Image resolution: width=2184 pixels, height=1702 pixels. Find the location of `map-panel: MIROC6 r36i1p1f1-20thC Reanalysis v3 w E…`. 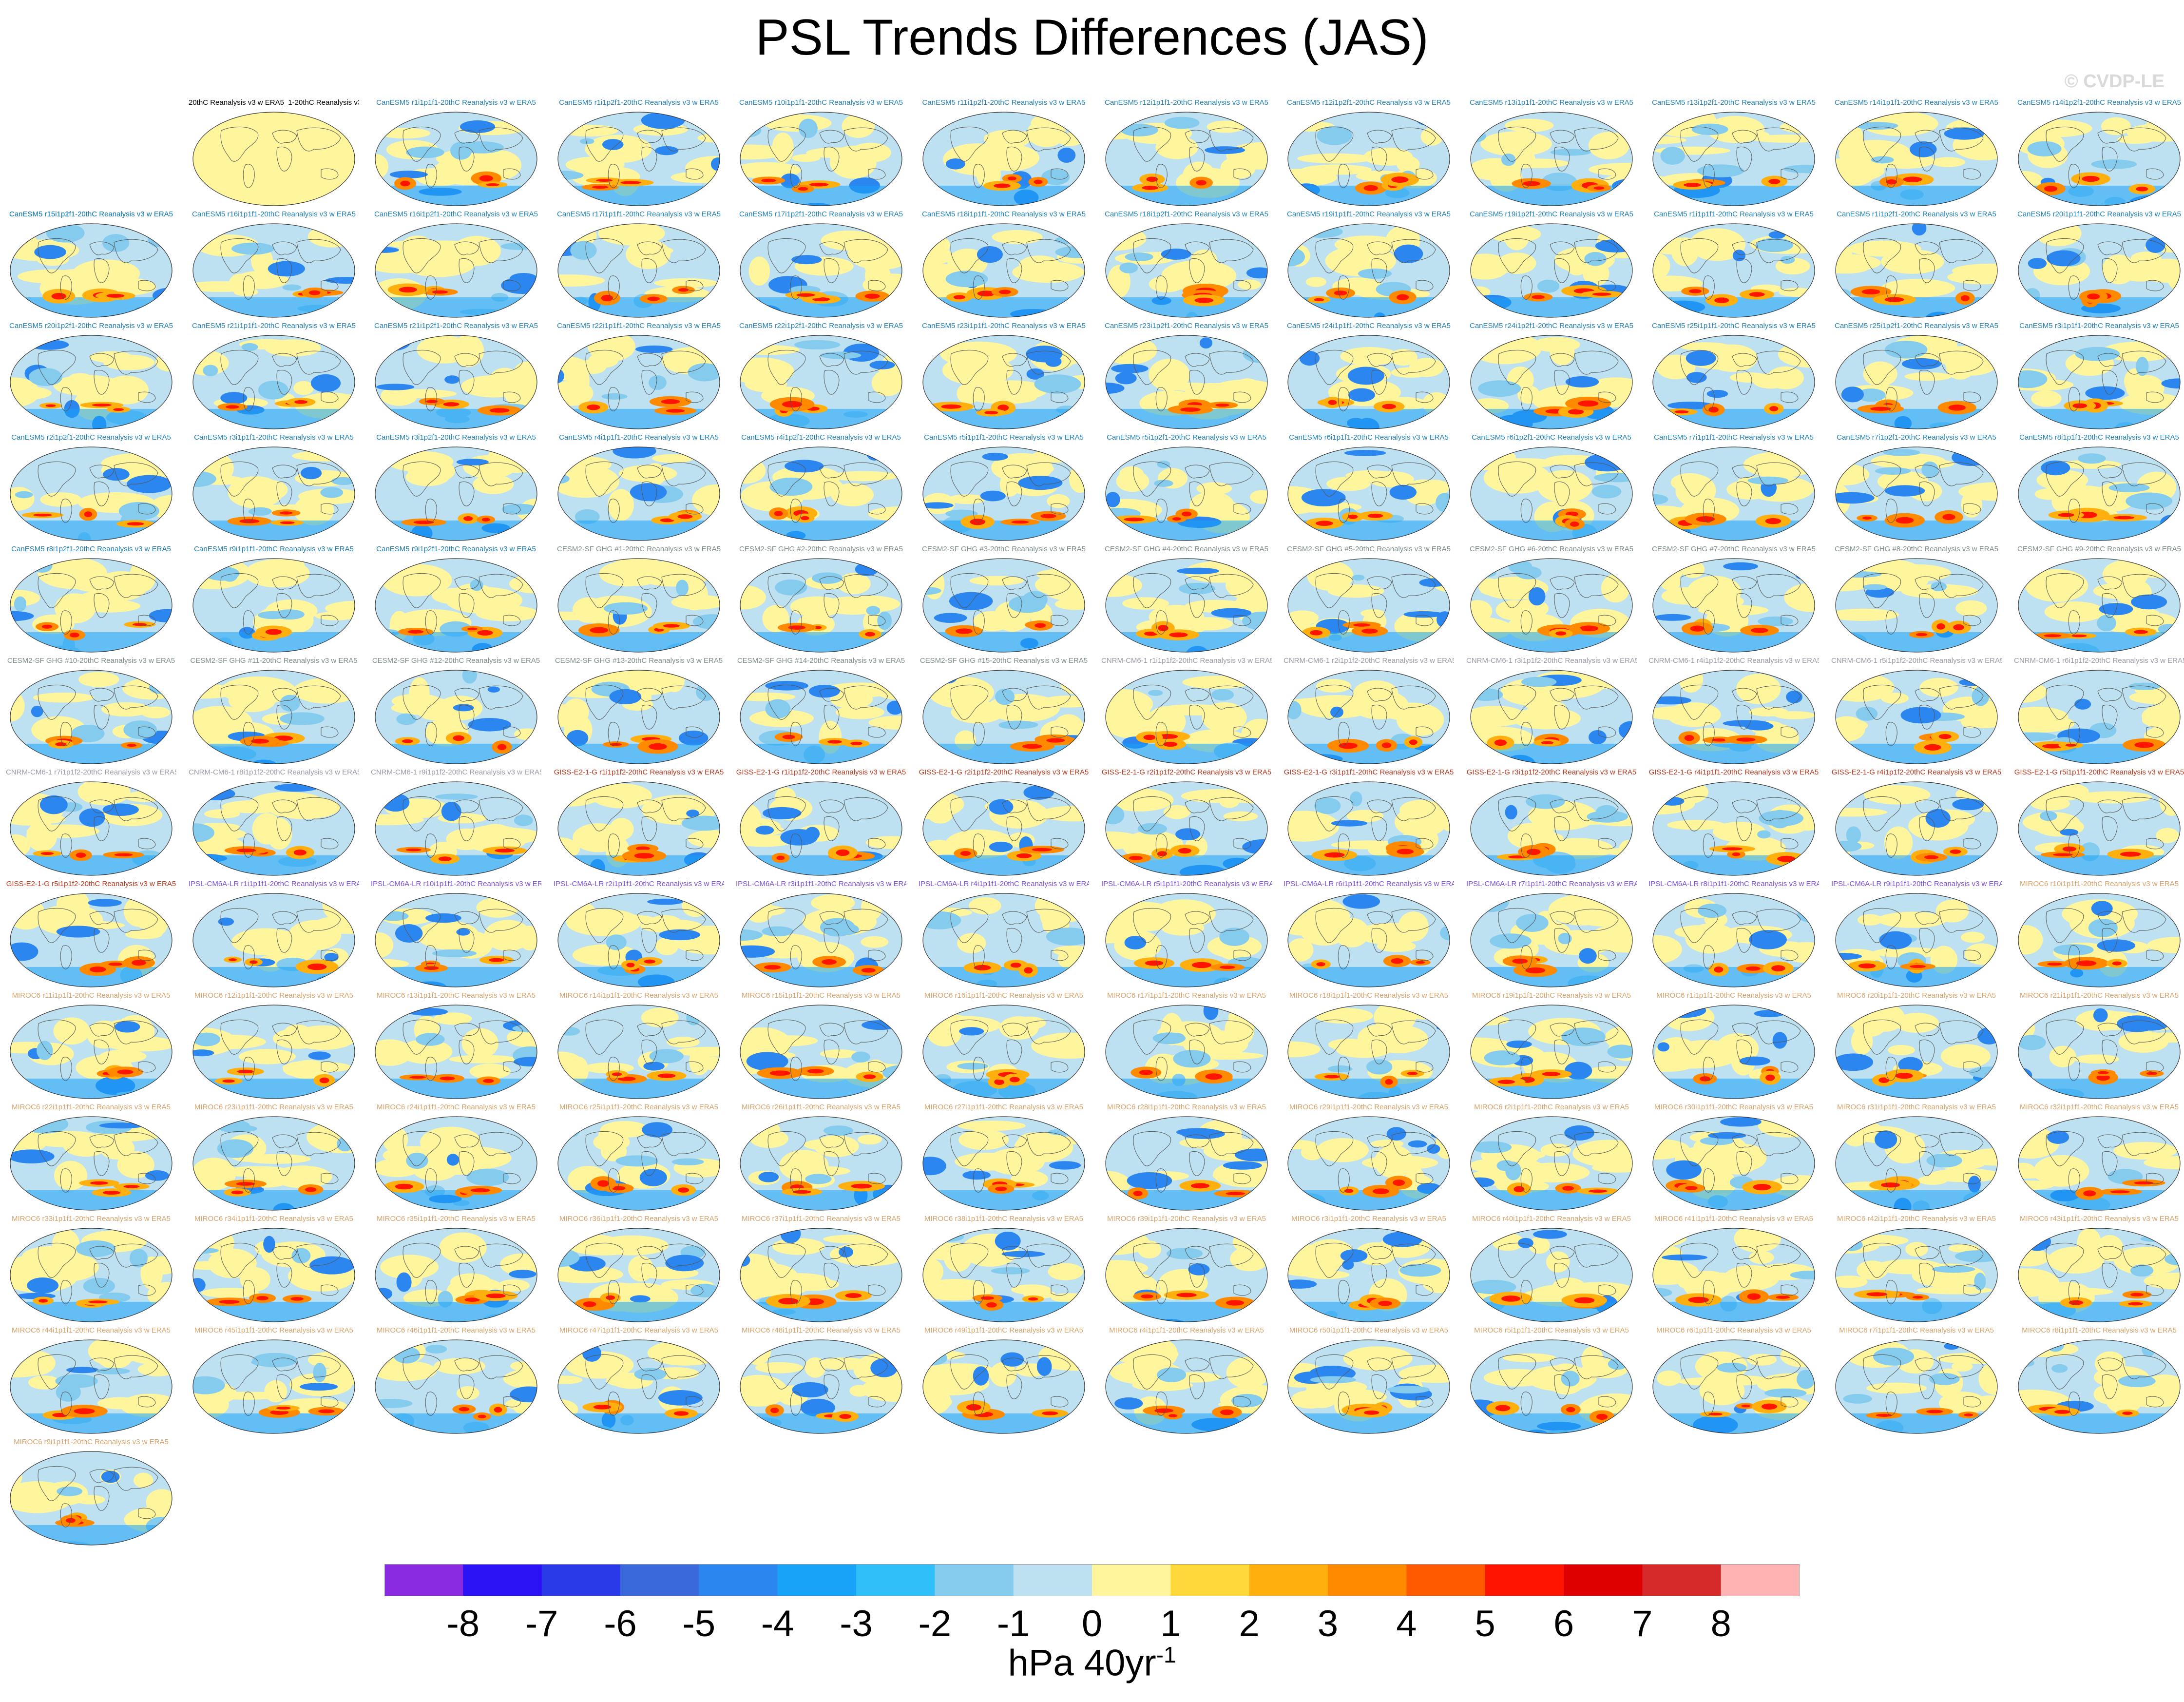

map-panel: MIROC6 r36i1p1f1-20thC Reanalysis v3 w E… is located at coordinates (639, 1268).